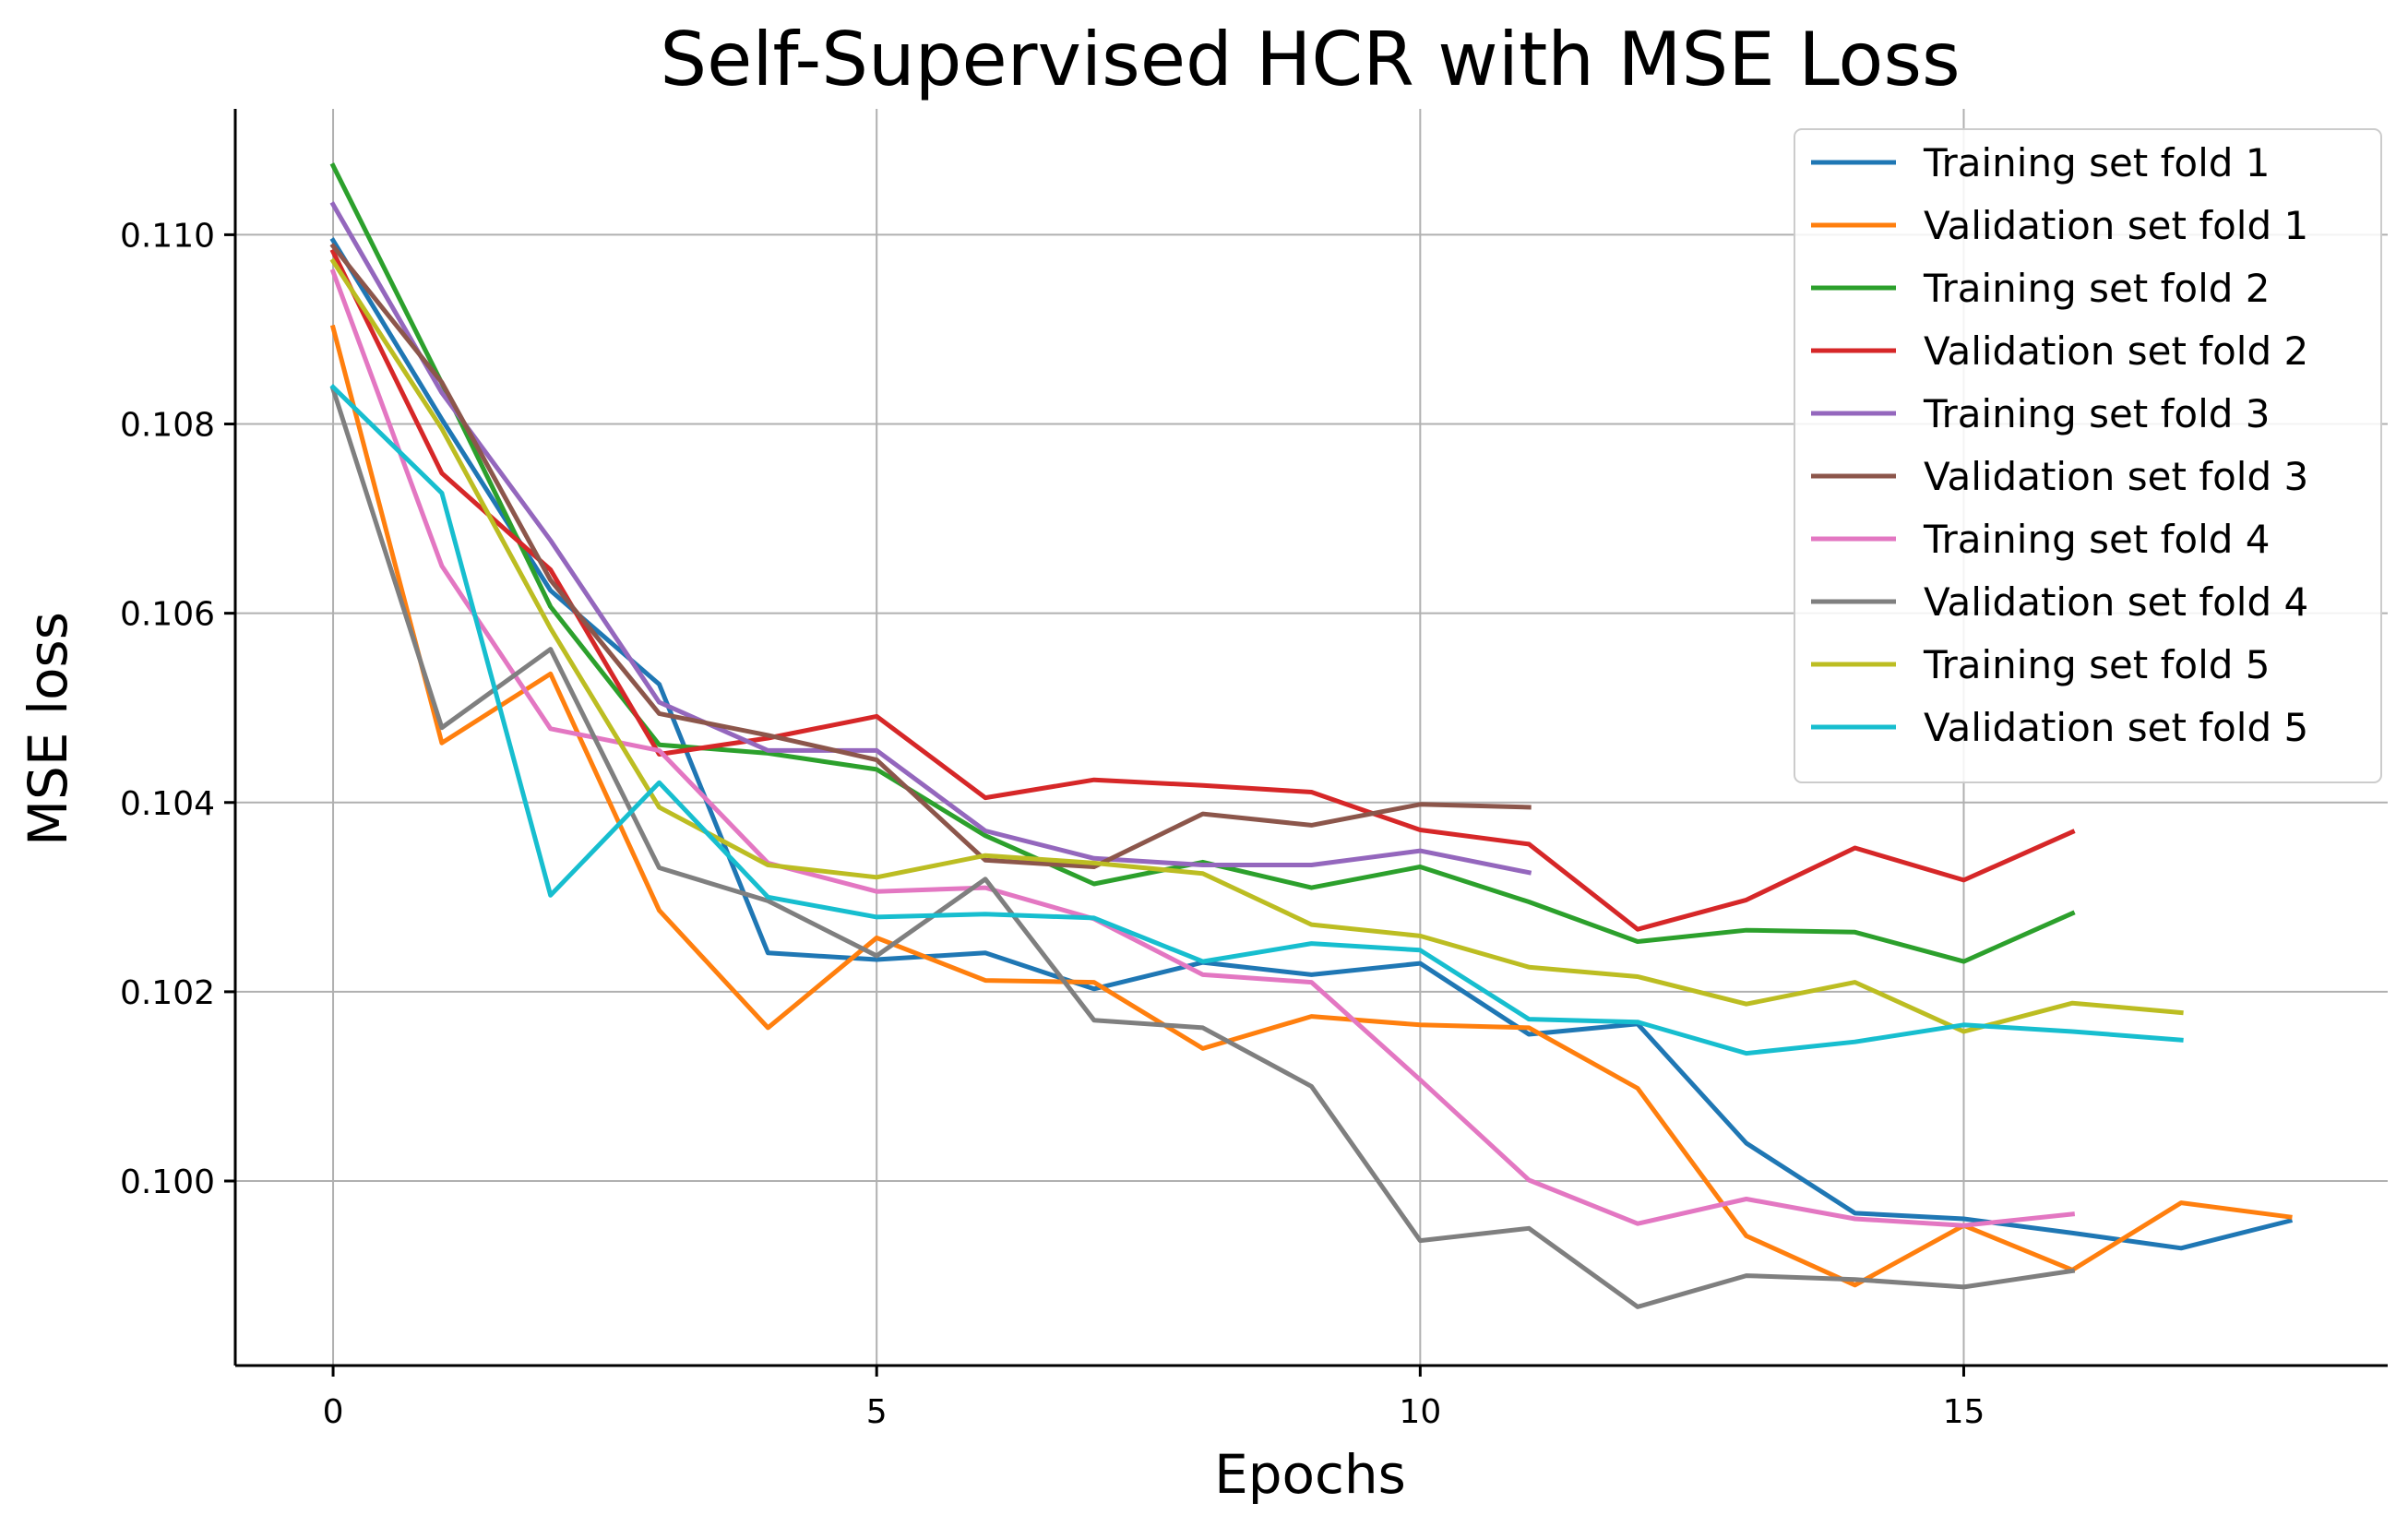  Describe the element at coordinates (167, 615) in the screenshot. I see `y-tick-label: 0.106` at that location.